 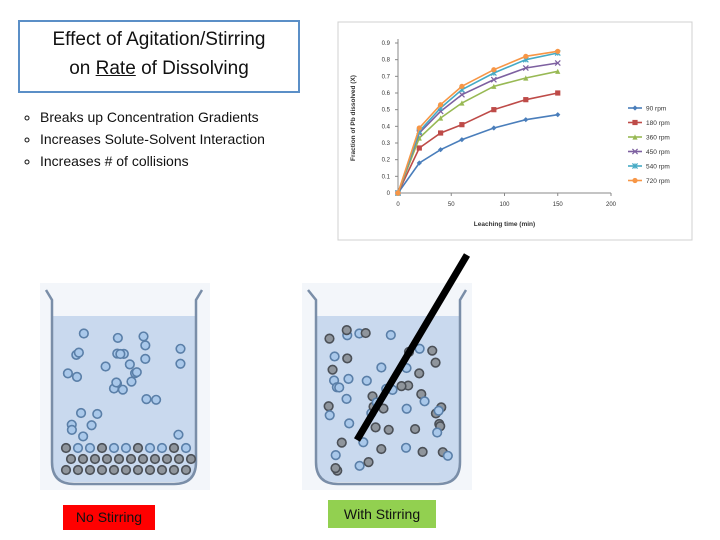 What do you see at coordinates (80, 68) in the screenshot?
I see `title-text: on` at bounding box center [80, 68].